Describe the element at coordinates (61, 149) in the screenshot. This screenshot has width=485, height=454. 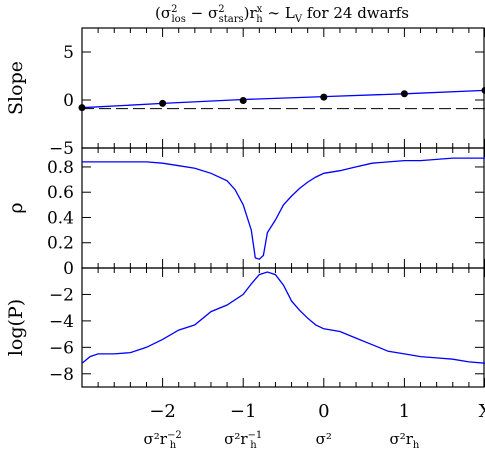
I see `y-tick-label: −5` at that location.